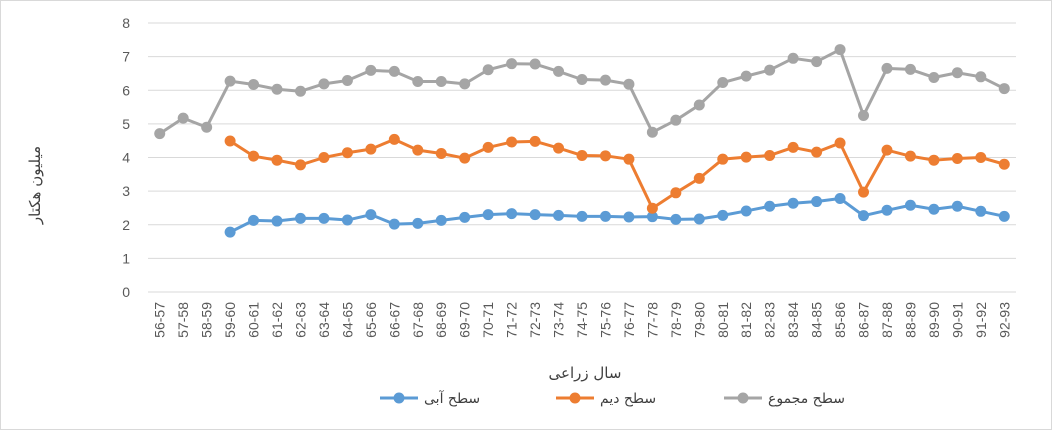 The width and height of the screenshot is (1052, 430). Describe the element at coordinates (126, 90) in the screenshot. I see `y-tick-label: 6` at that location.